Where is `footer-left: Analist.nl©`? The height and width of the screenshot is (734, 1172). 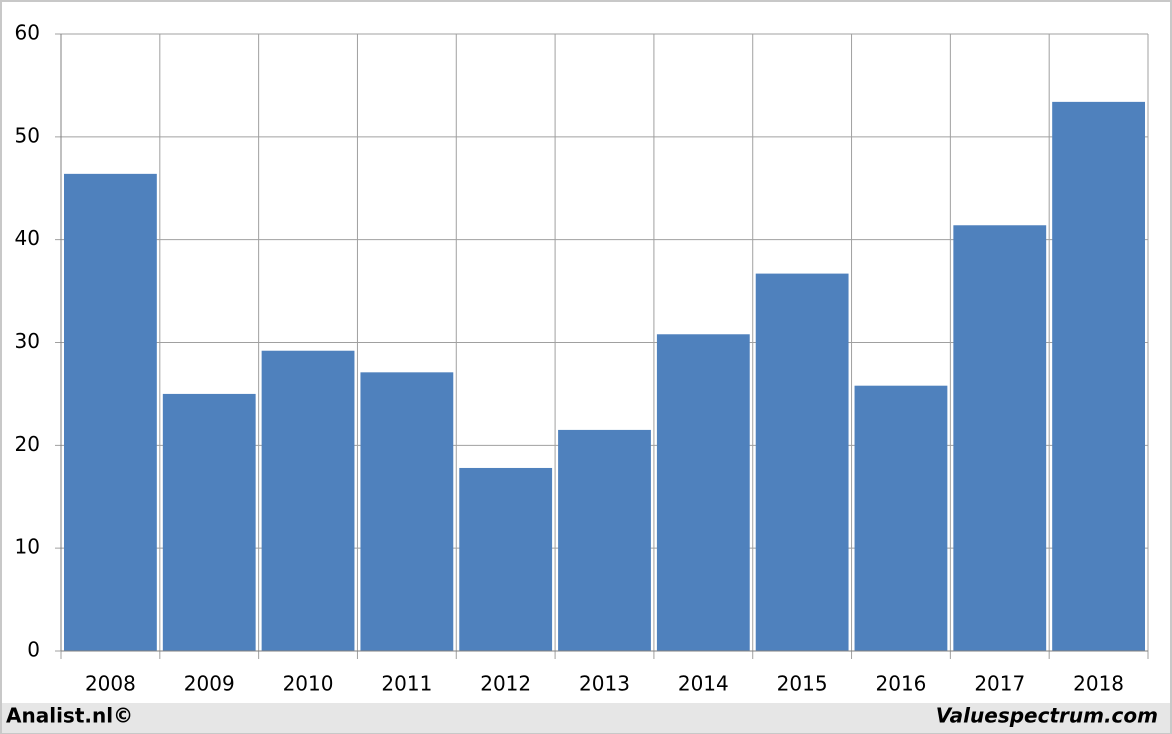 footer-left: Analist.nl© is located at coordinates (69, 716).